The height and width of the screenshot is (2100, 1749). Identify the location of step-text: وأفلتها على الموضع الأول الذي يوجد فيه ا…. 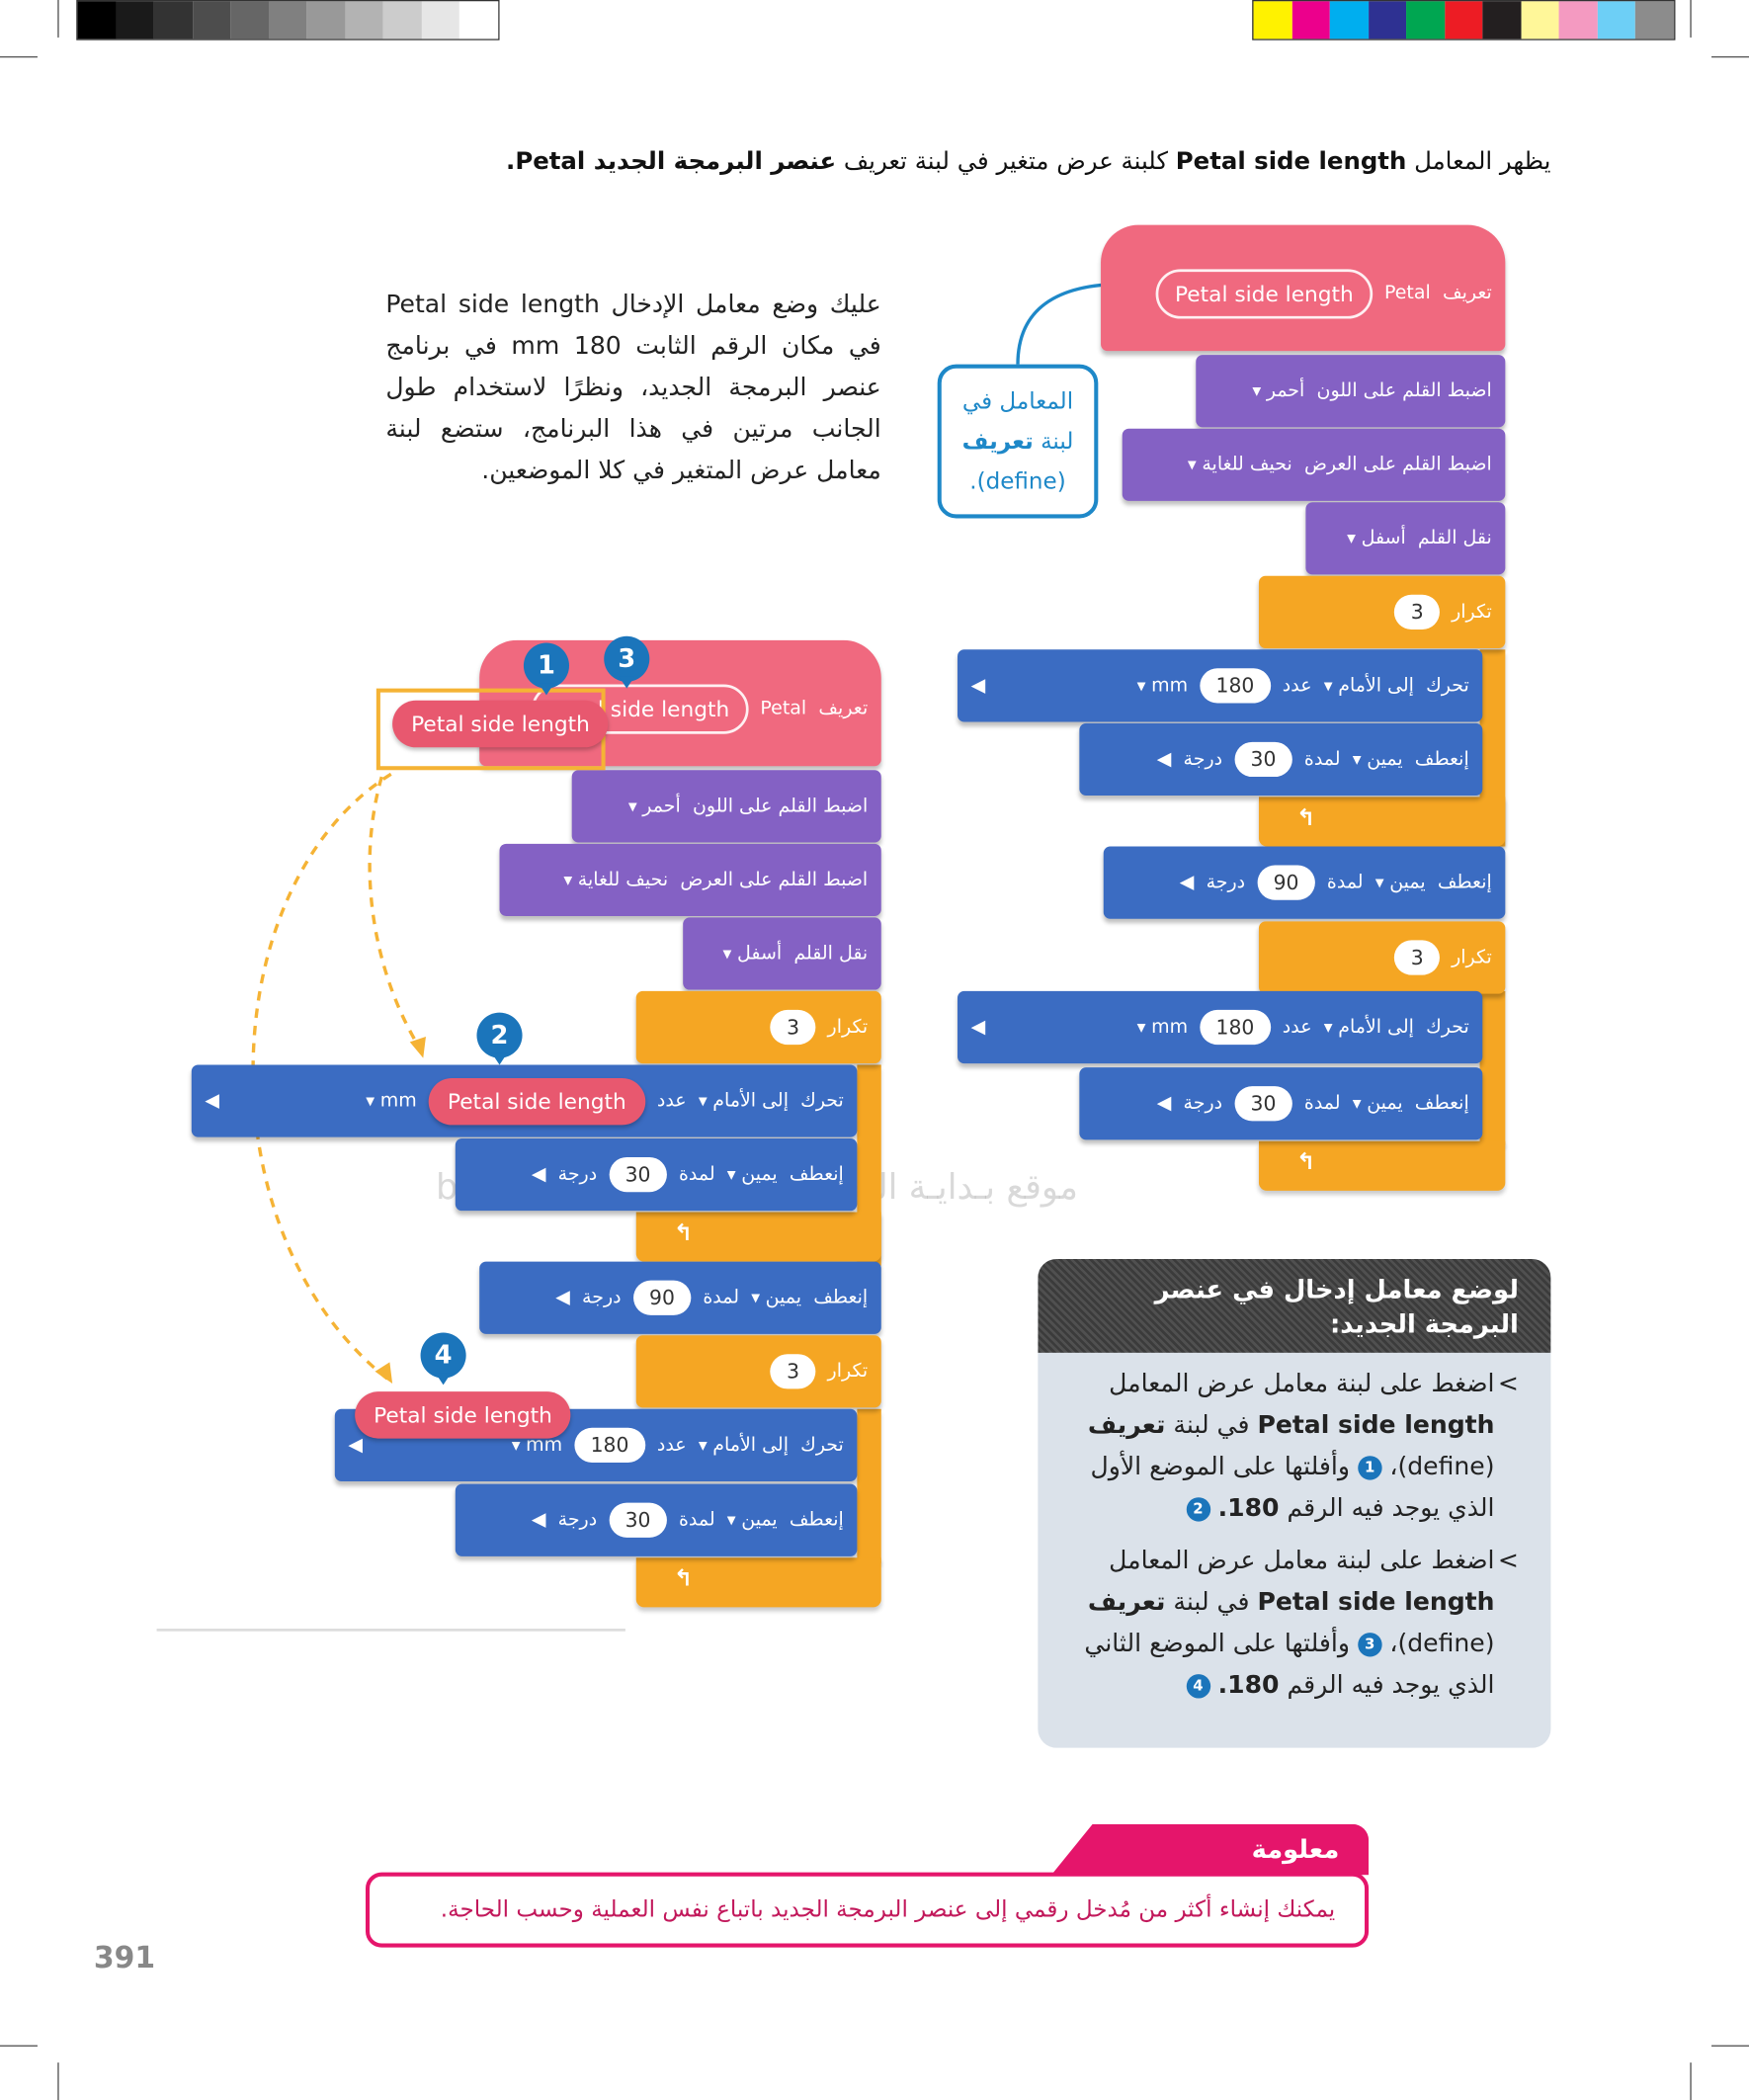
(1292, 1488).